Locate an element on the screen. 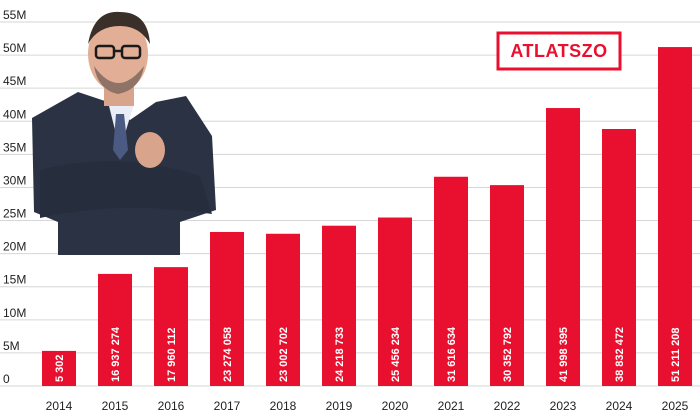 This screenshot has height=420, width=700. bar-2017 is located at coordinates (227, 308).